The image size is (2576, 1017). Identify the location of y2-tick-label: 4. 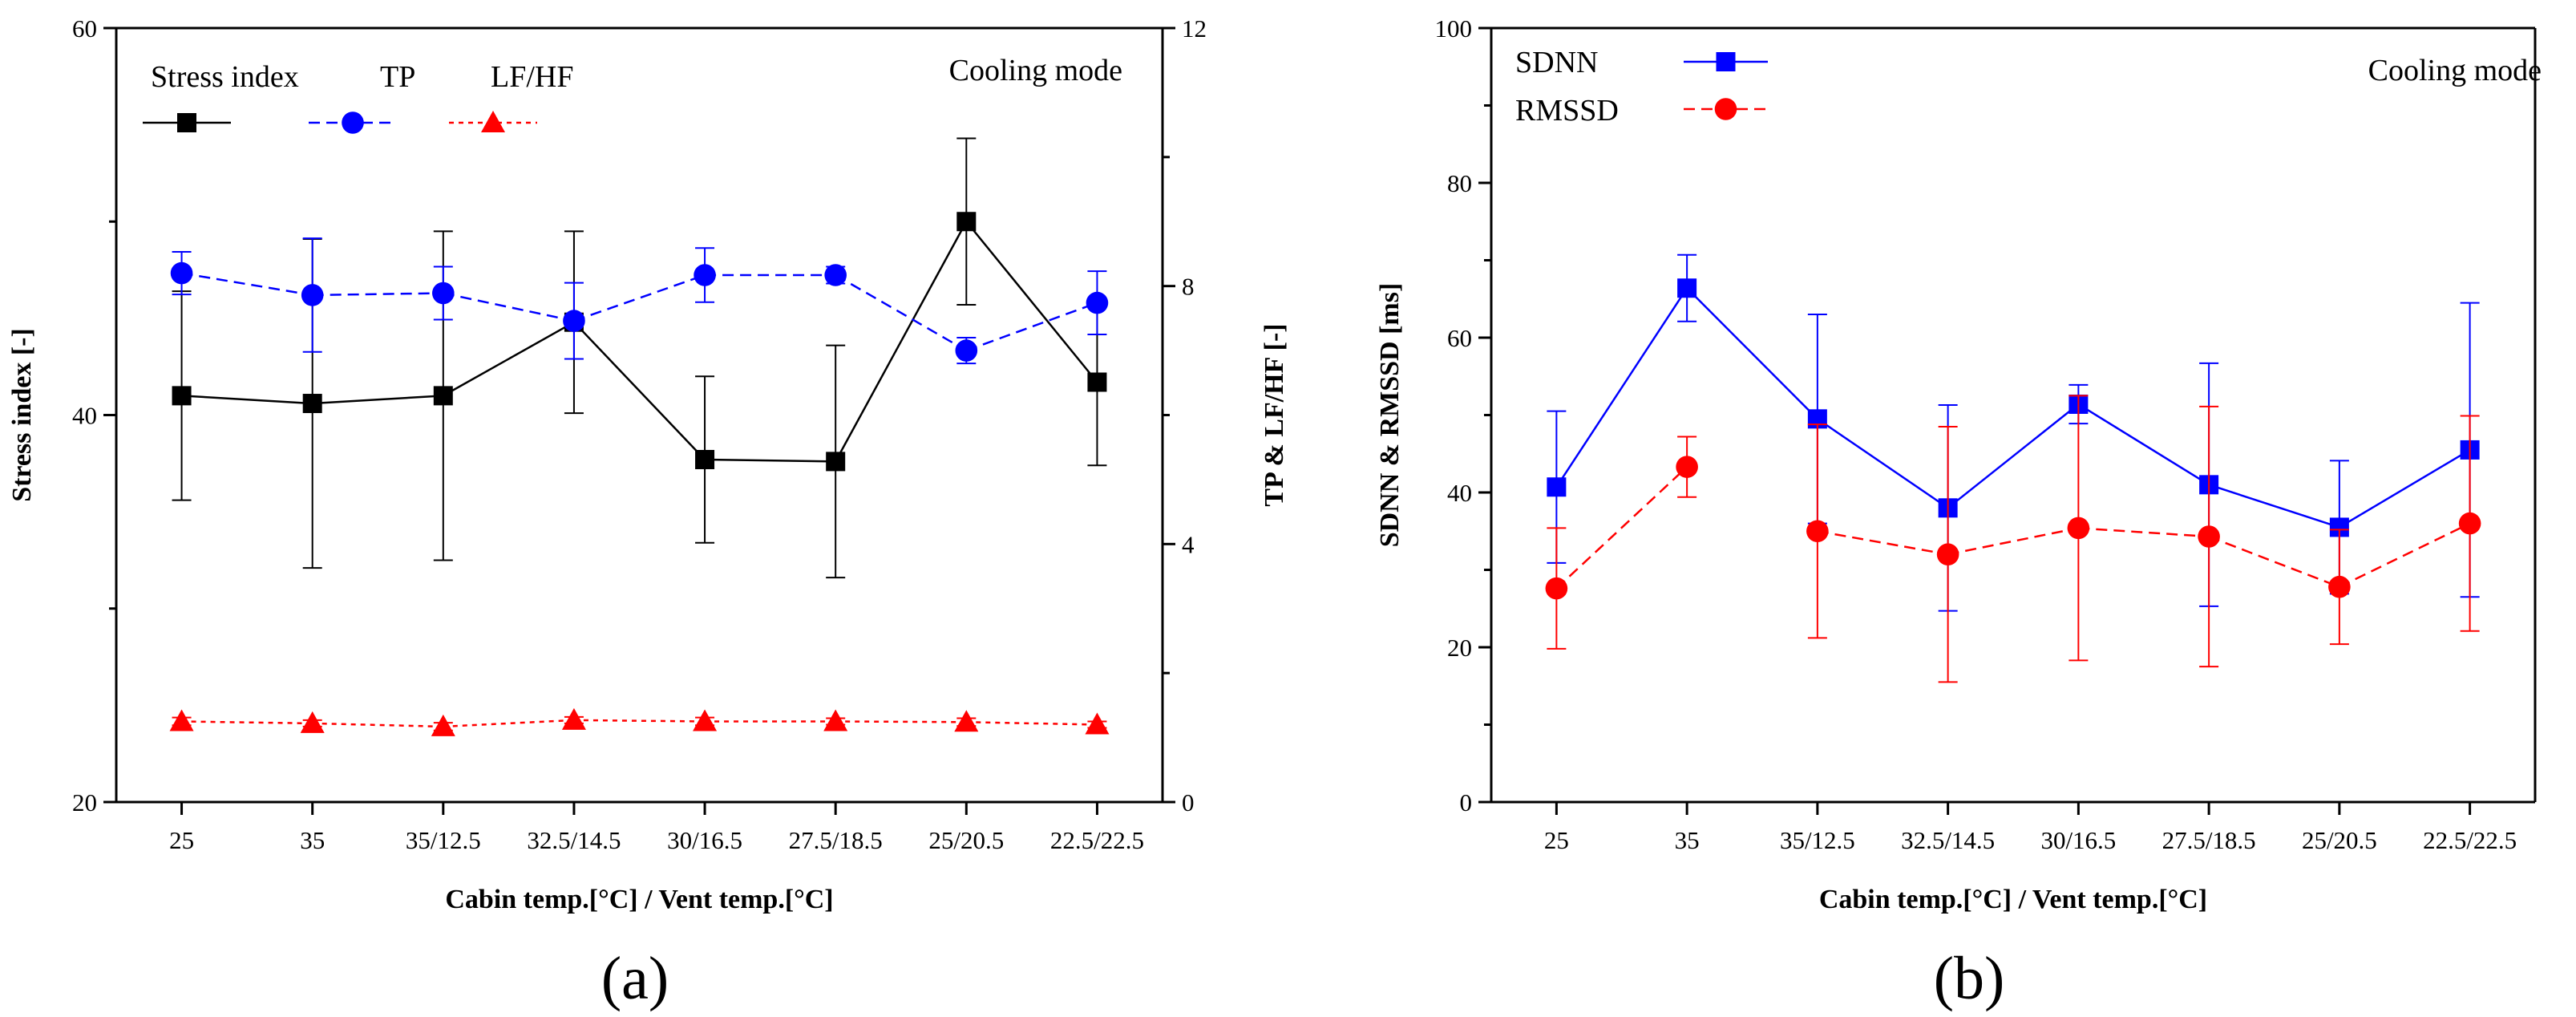
(1188, 544).